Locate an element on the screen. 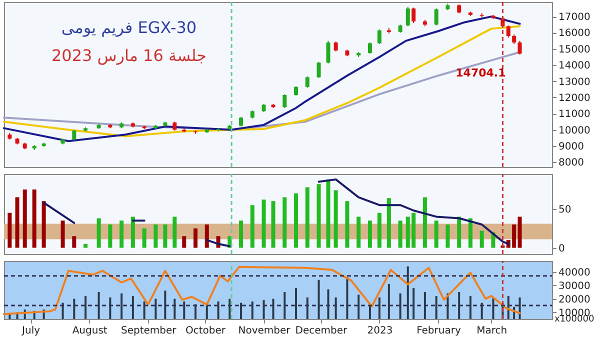 This screenshot has height=338, width=600. y-tick-label: 17000 is located at coordinates (574, 18).